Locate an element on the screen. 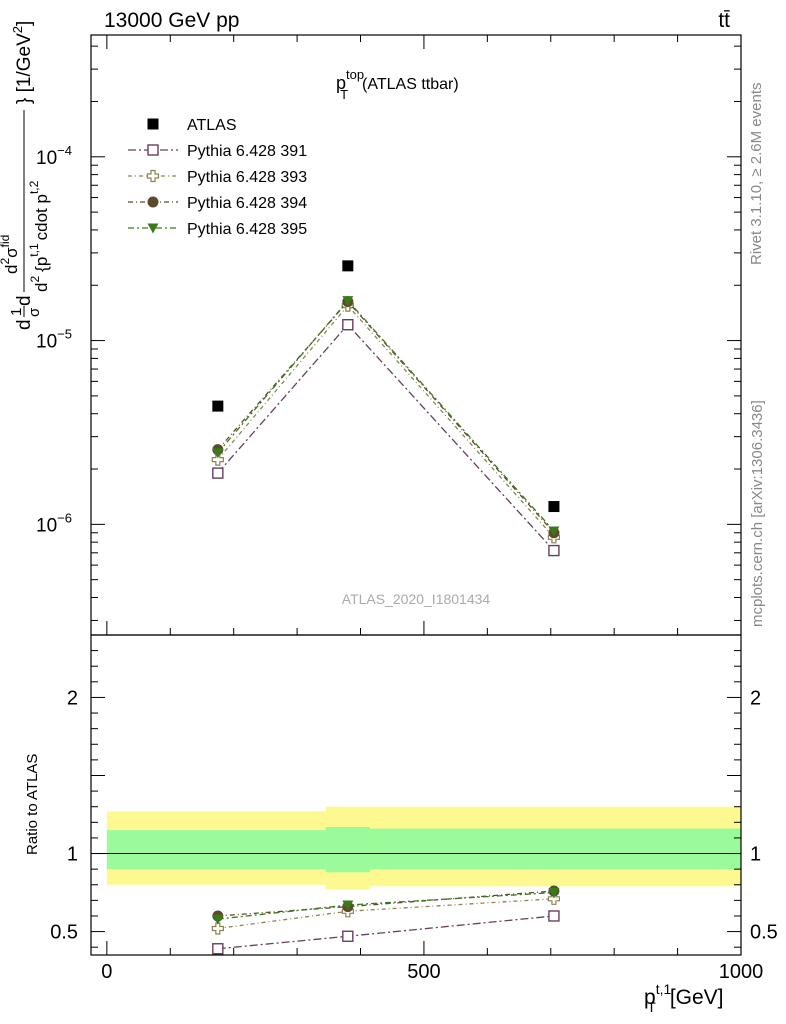  svg-text: 1 is located at coordinates (16, 312).